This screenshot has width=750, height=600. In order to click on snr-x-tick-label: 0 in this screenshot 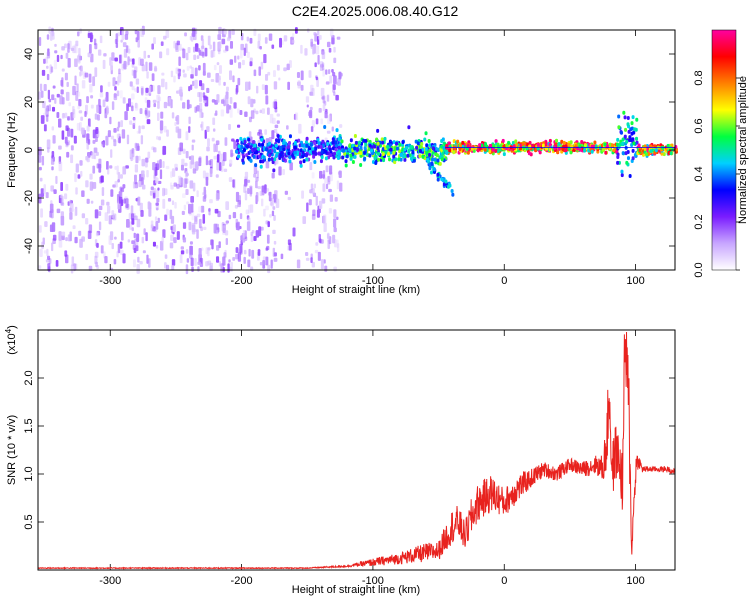, I will do `click(504, 581)`.